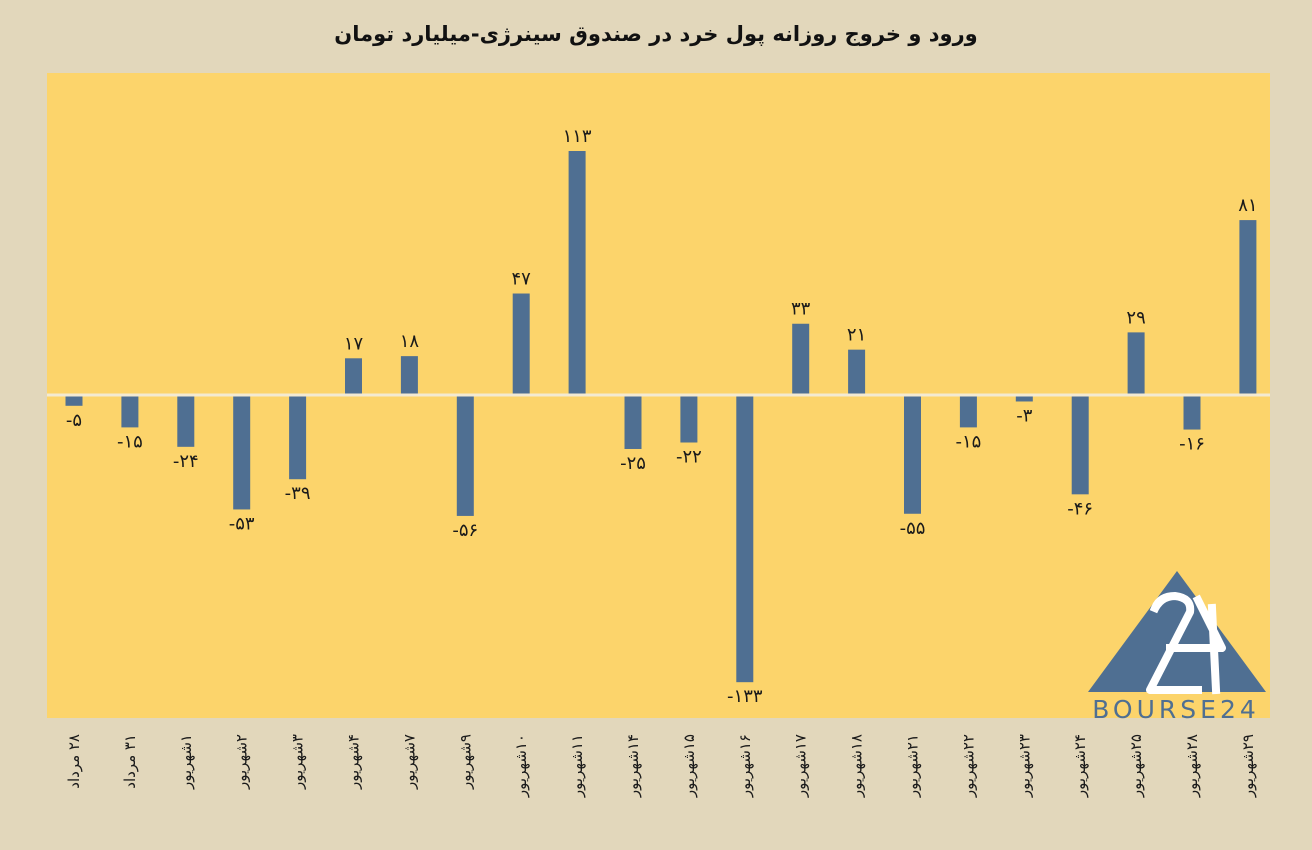 The height and width of the screenshot is (850, 1312). I want to click on category-label: ۲شهریور, so click(242, 762).